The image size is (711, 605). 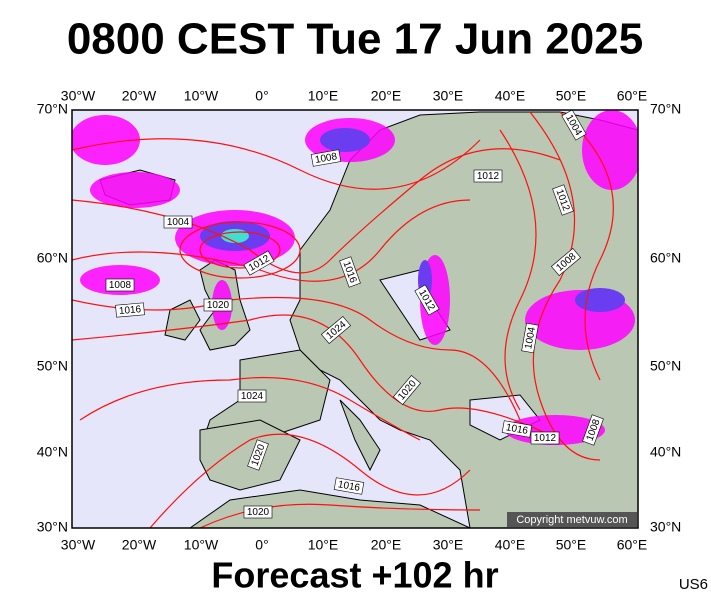 I want to click on footer: Forecast +102 hr, so click(x=354, y=575).